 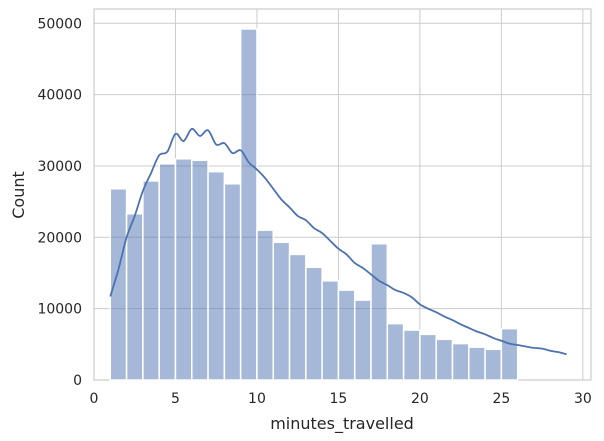 What do you see at coordinates (342, 424) in the screenshot?
I see `x-axis-label: minutes_travelled` at bounding box center [342, 424].